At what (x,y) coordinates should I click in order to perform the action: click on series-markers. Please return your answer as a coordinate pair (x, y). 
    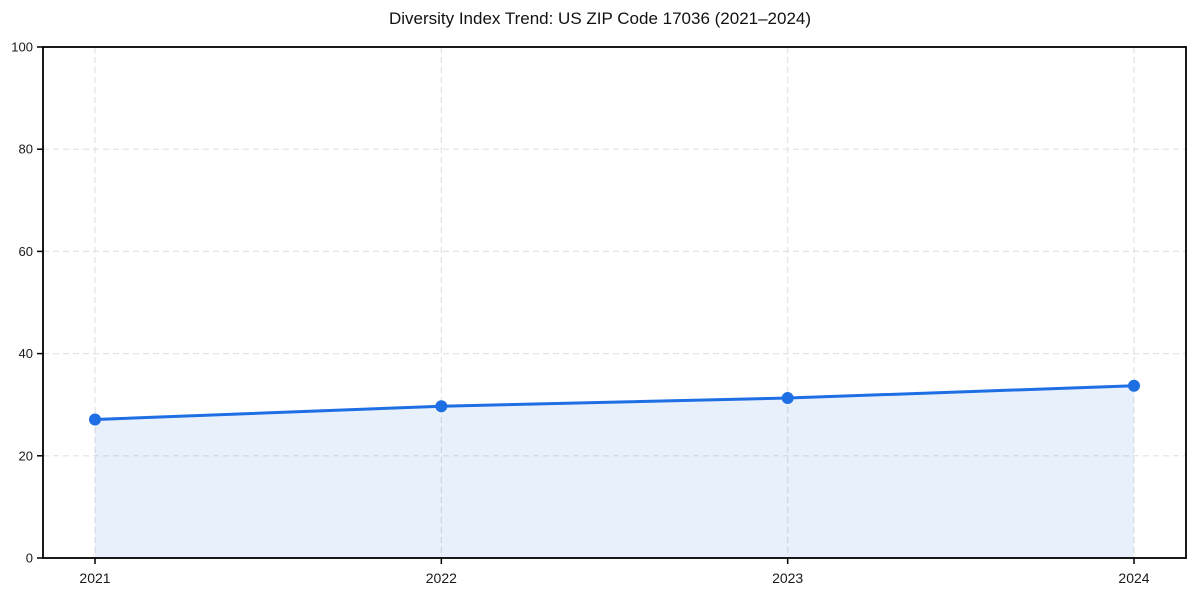
    Looking at the image, I should click on (614, 402).